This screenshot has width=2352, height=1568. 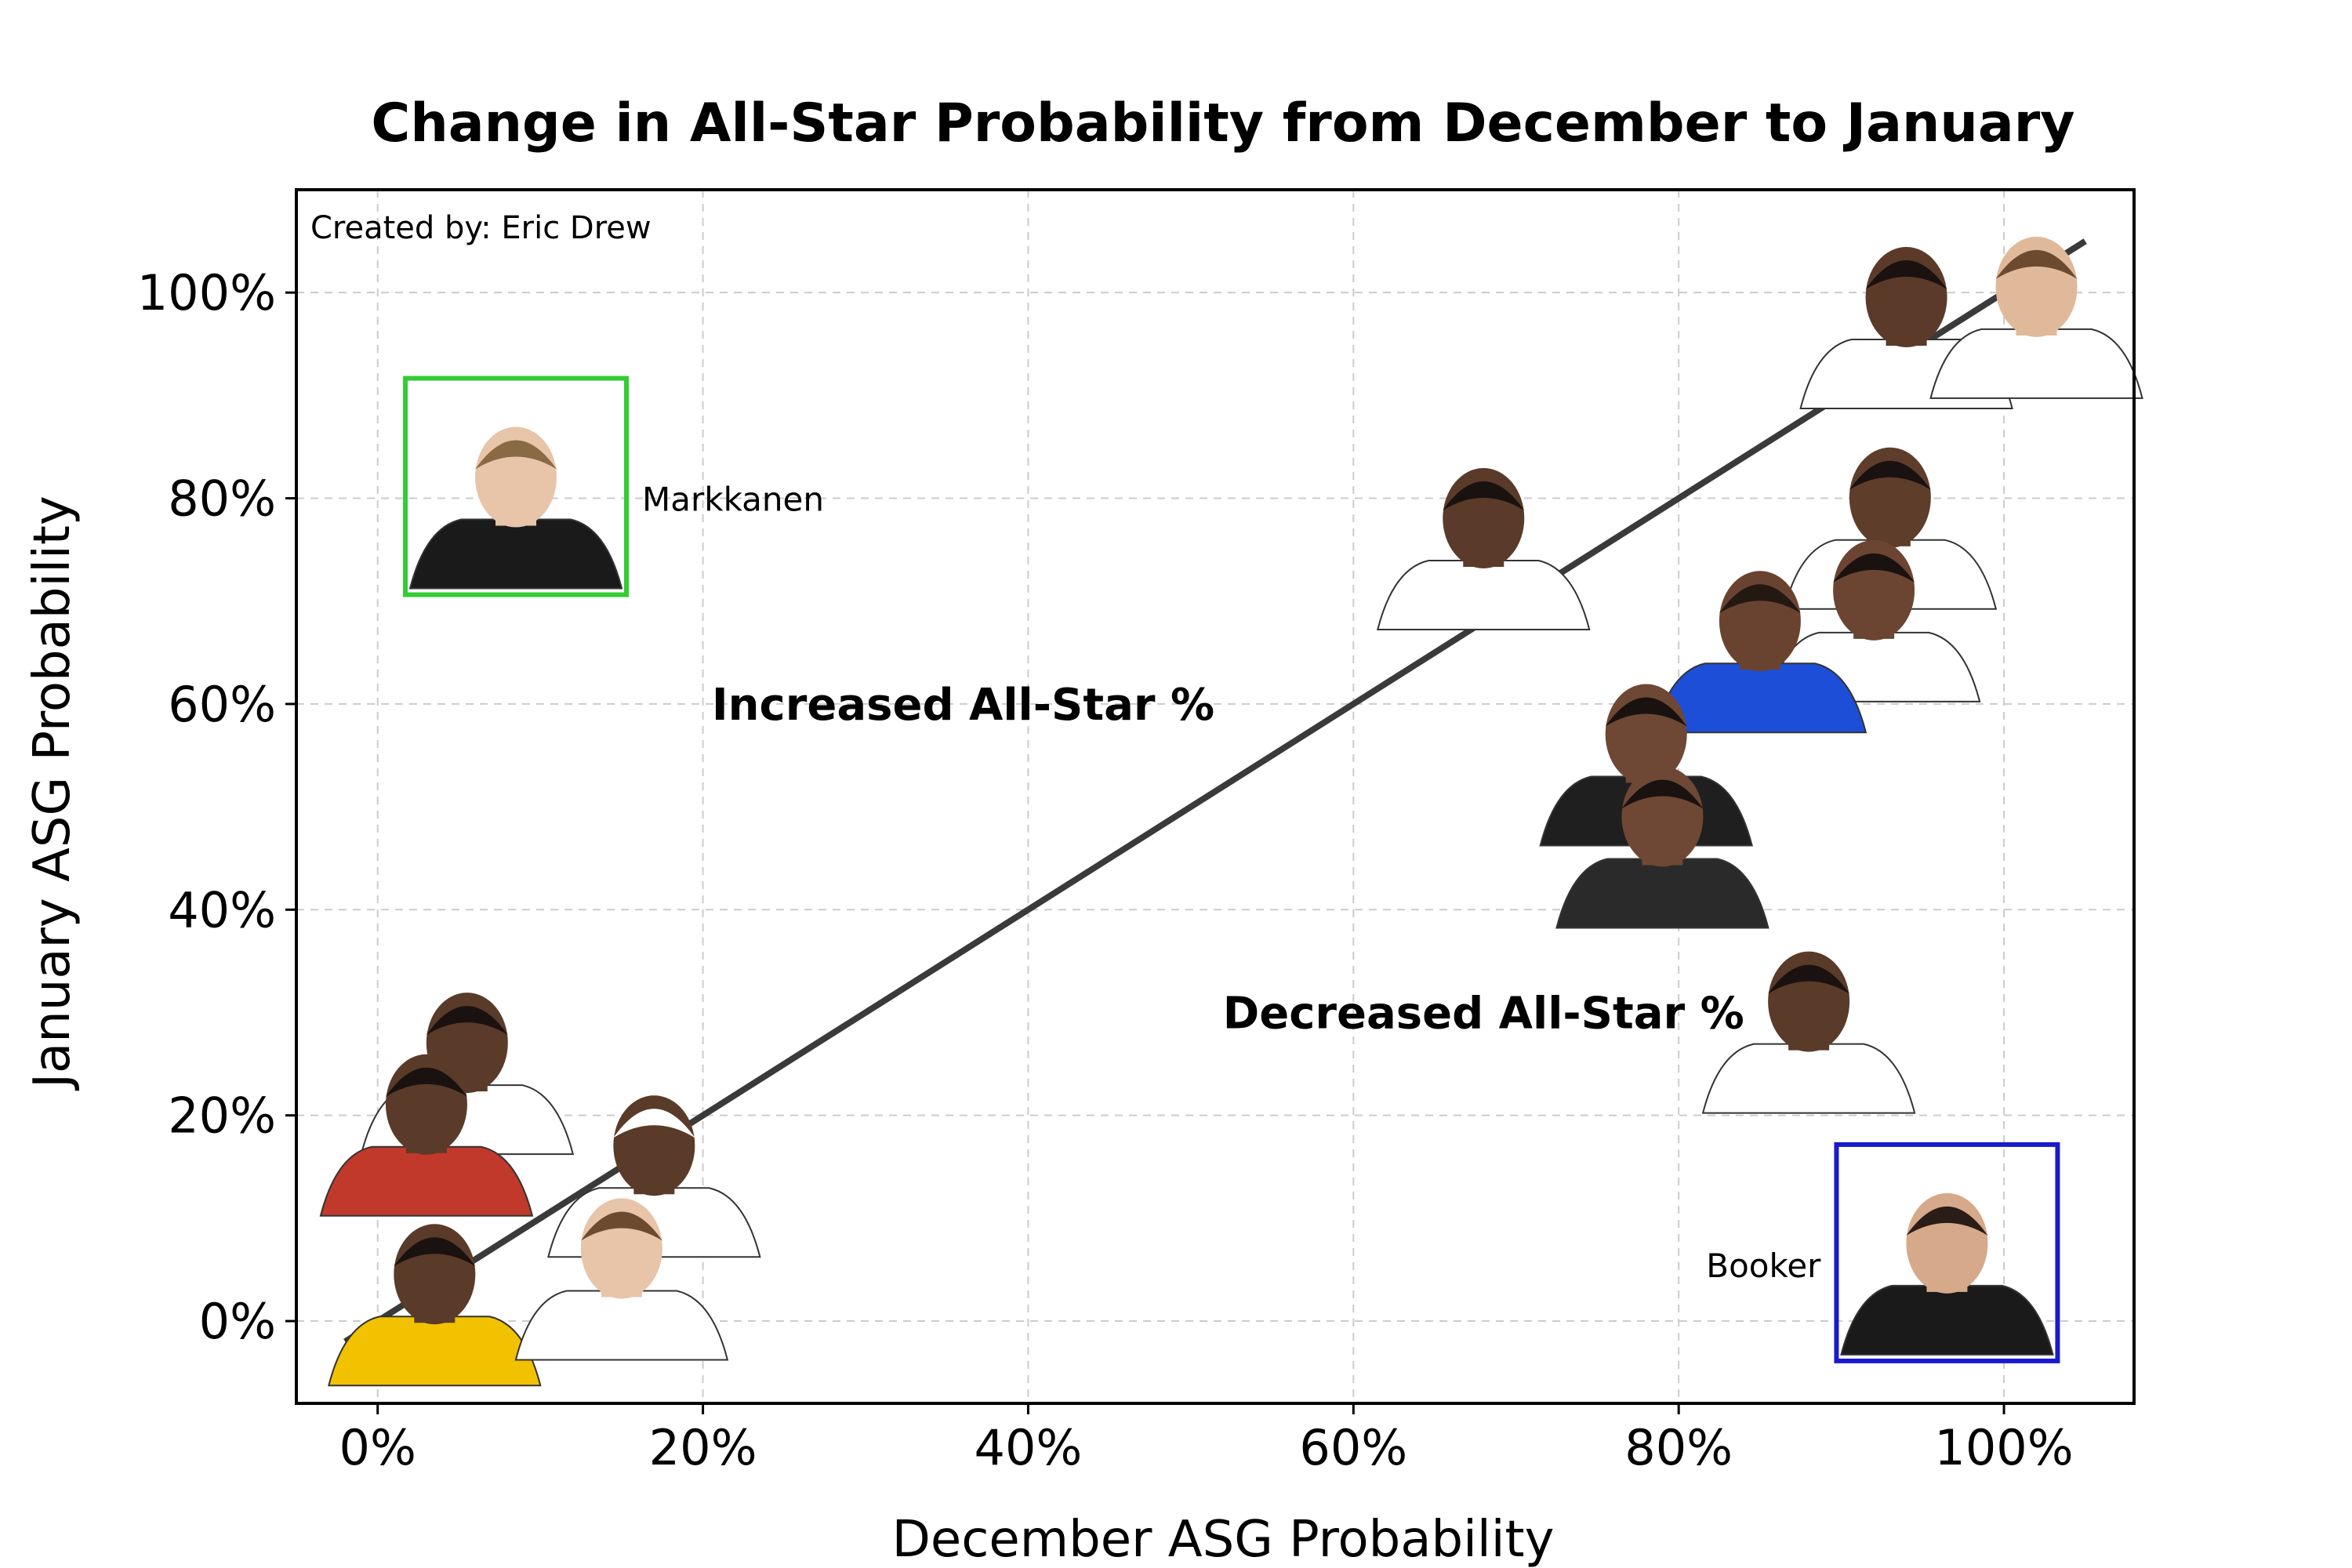 I want to click on x-tick-label: 100%, so click(x=2003, y=1447).